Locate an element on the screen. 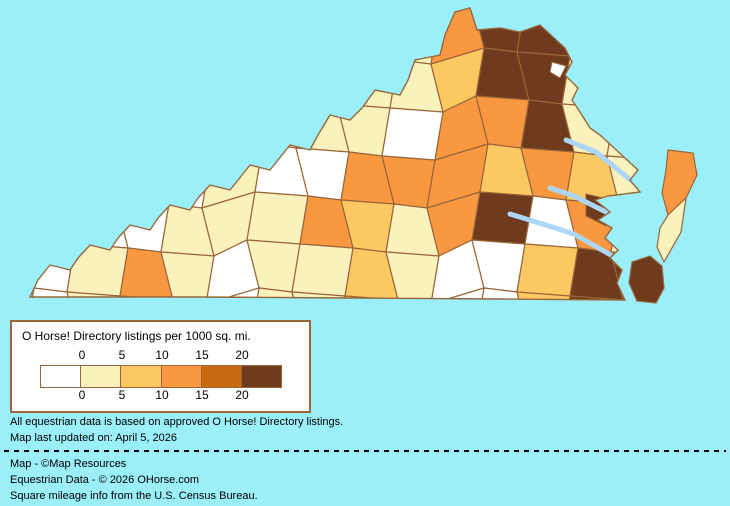 This screenshot has width=730, height=506. last-updated-note: Map last updated on: April 5, 2026 is located at coordinates (93, 438).